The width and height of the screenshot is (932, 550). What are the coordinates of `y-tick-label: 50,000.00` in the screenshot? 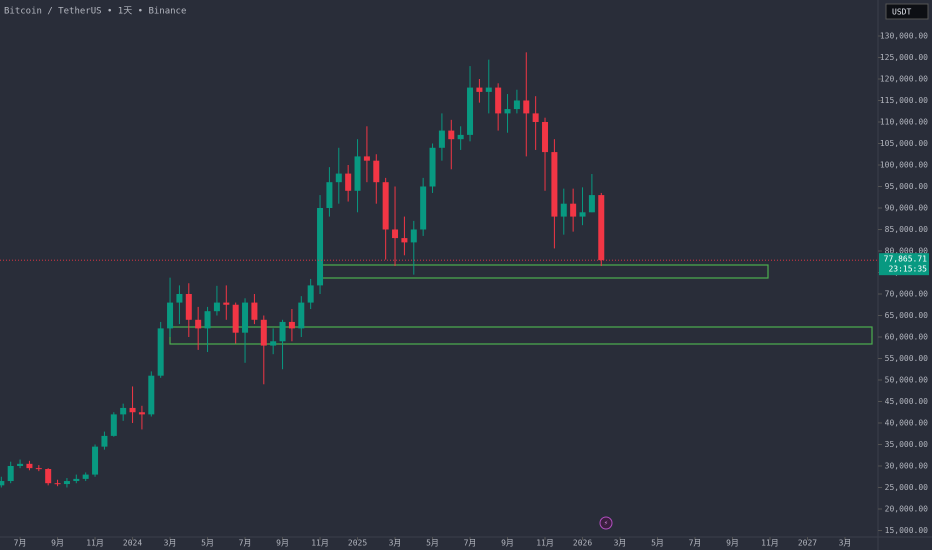 It's located at (907, 379).